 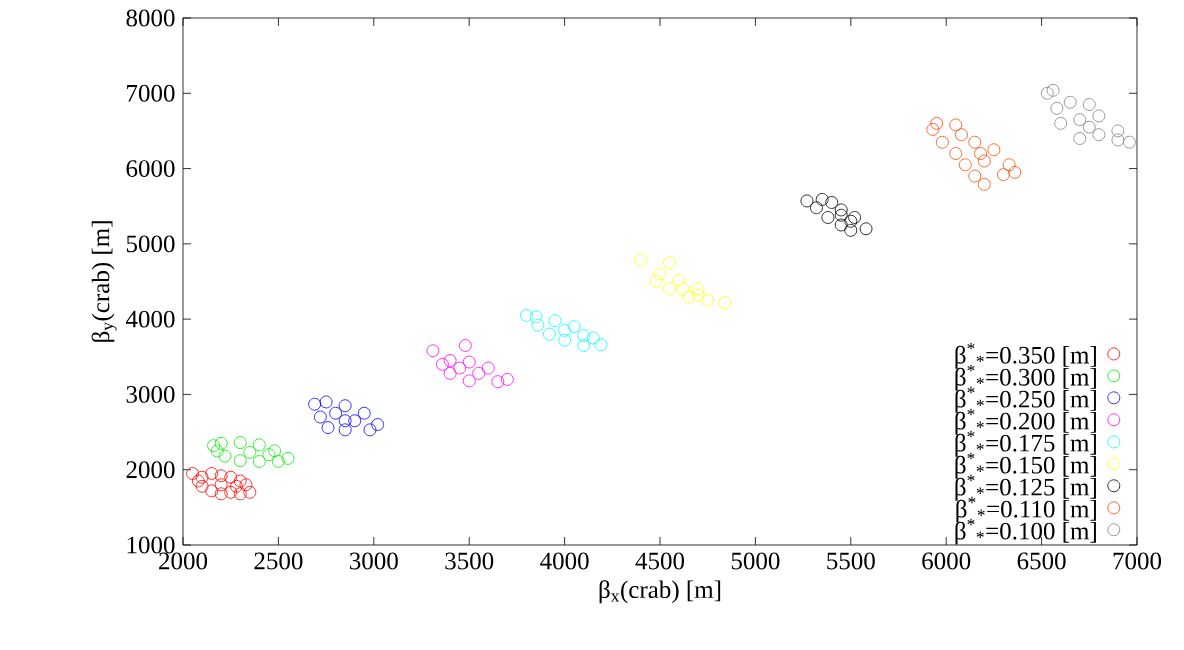 I want to click on y-tick-label: 7000, so click(x=151, y=93).